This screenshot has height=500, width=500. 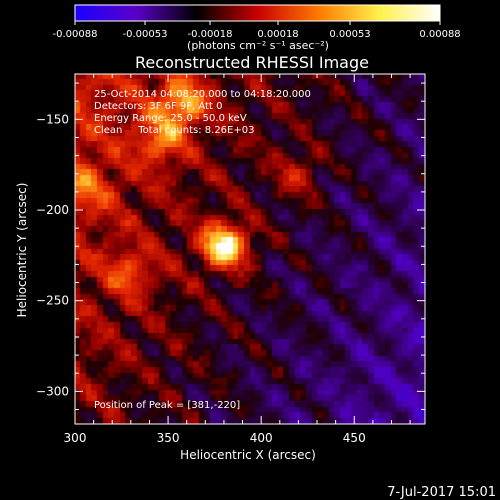 I want to click on y-tick-label: −200, so click(x=52, y=210).